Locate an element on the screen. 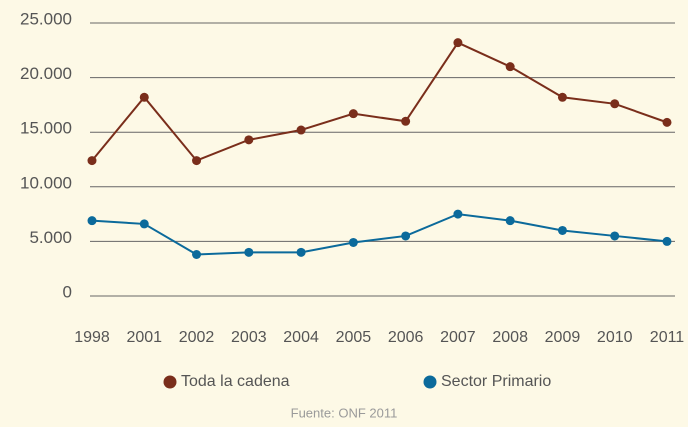  x-tick-label: 2009 is located at coordinates (563, 337).